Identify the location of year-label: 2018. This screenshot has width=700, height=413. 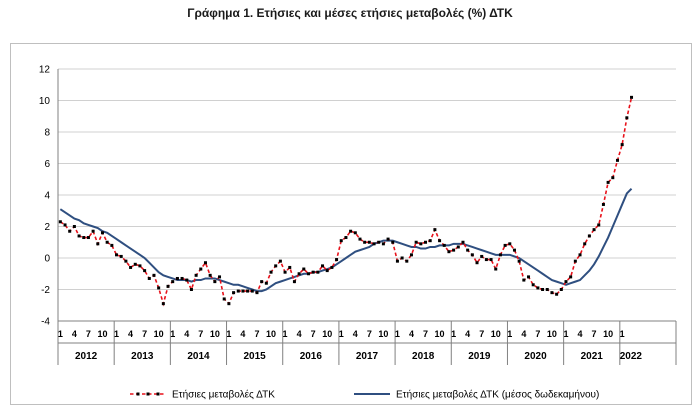
(423, 356).